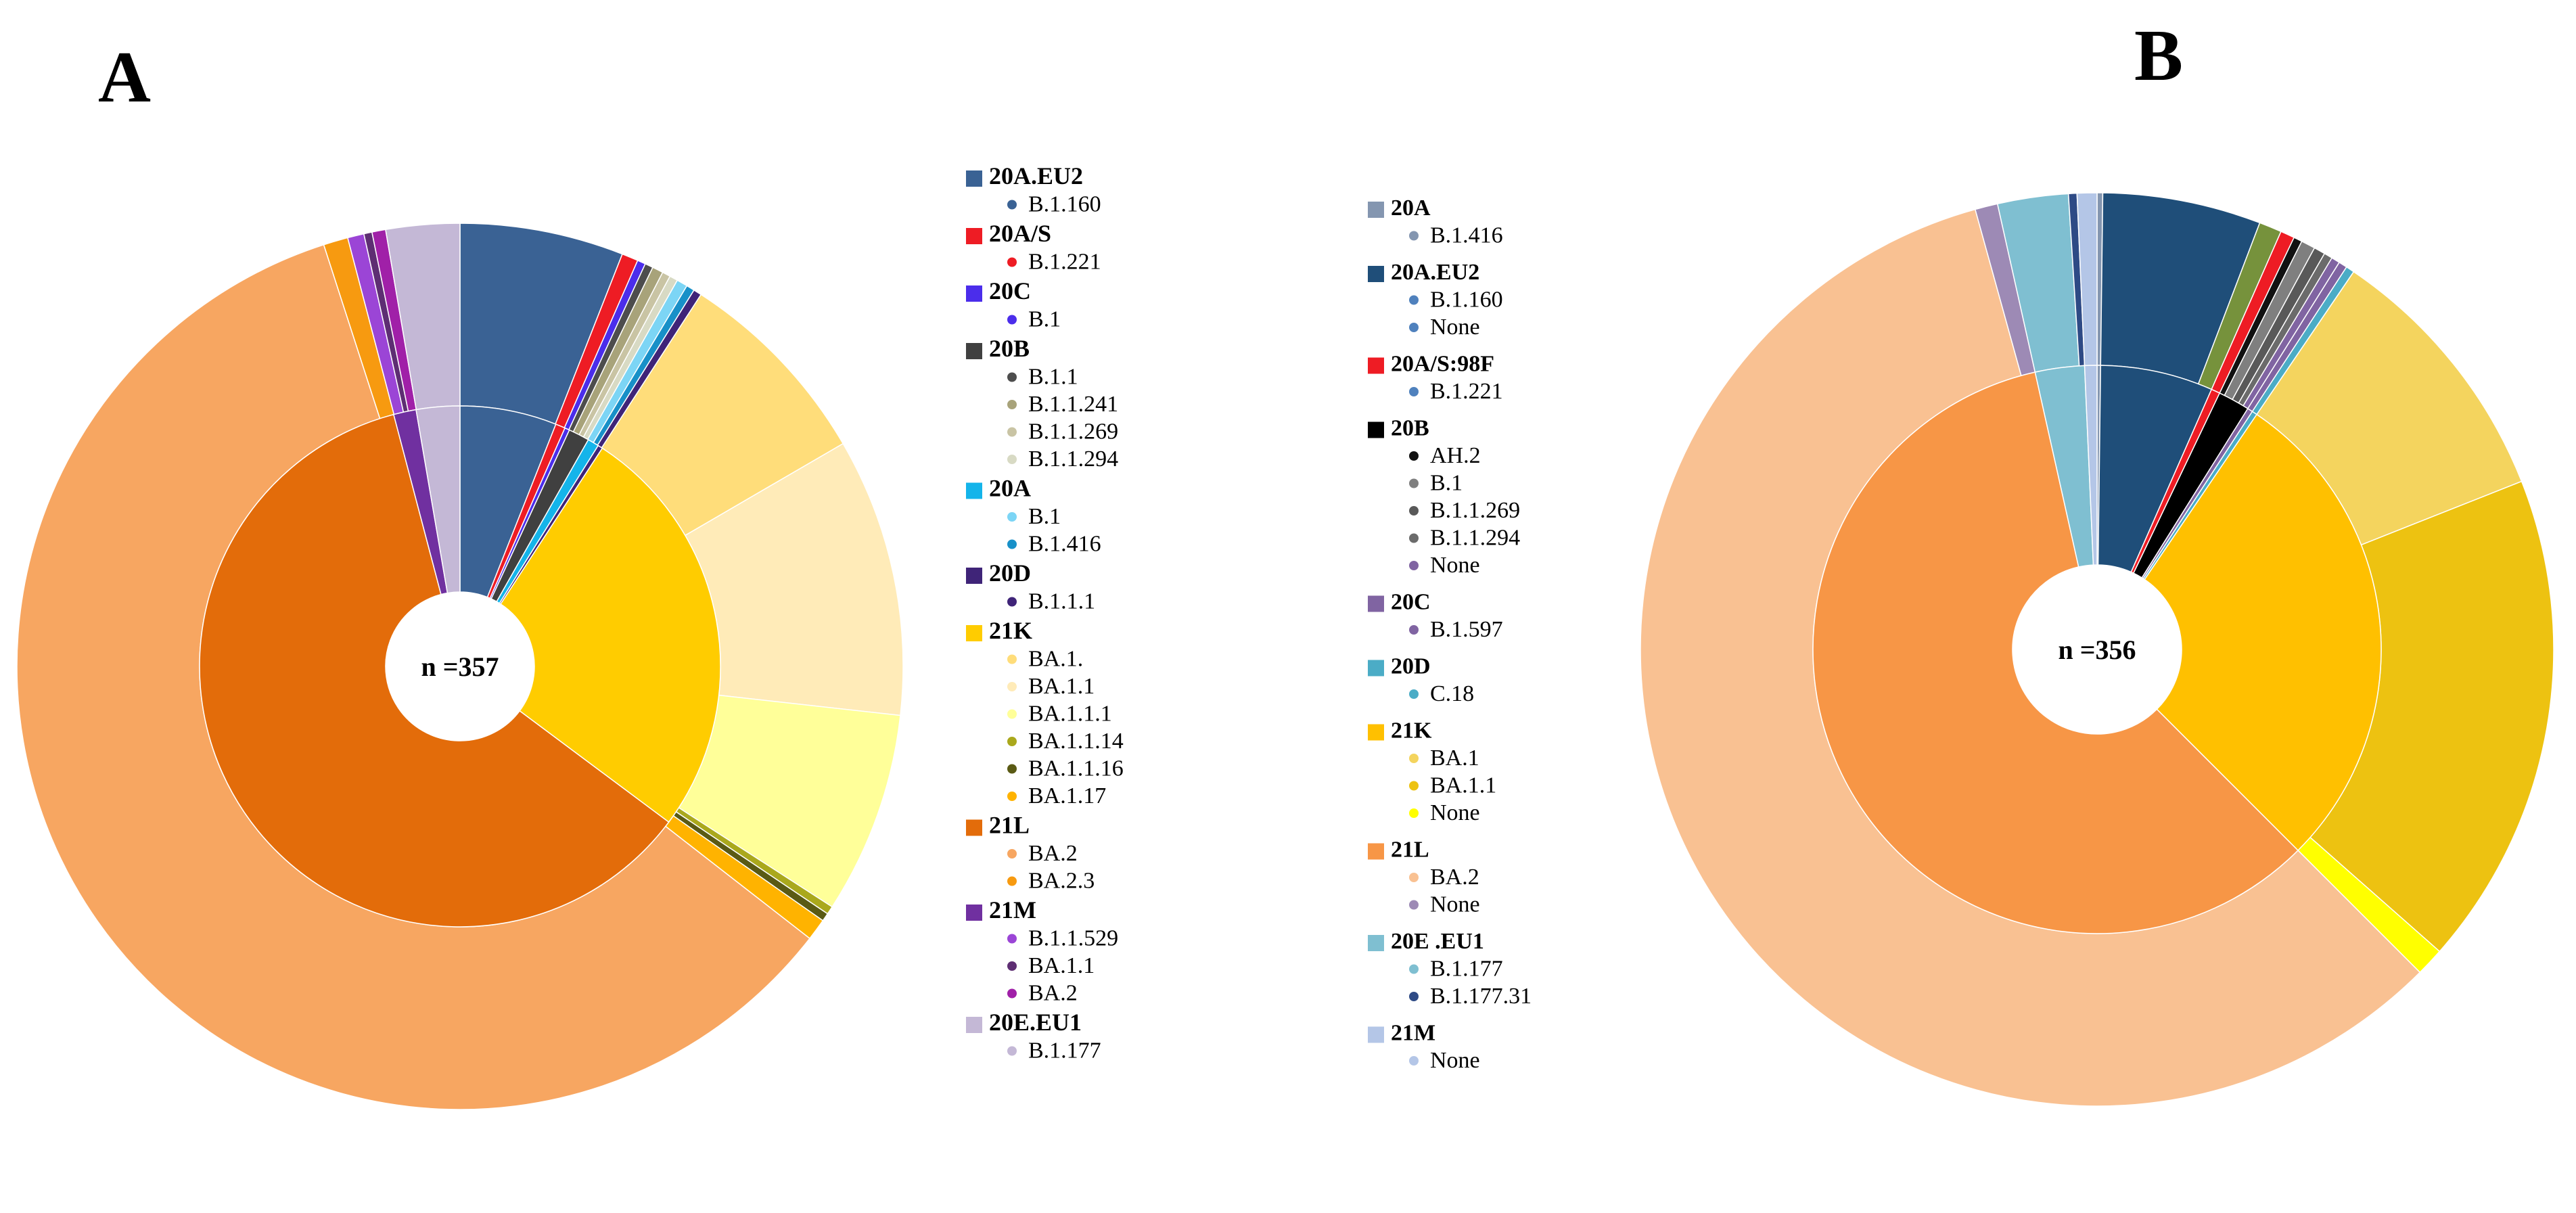  What do you see at coordinates (1376, 851) in the screenshot?
I see `legend-b-swatch-21l` at bounding box center [1376, 851].